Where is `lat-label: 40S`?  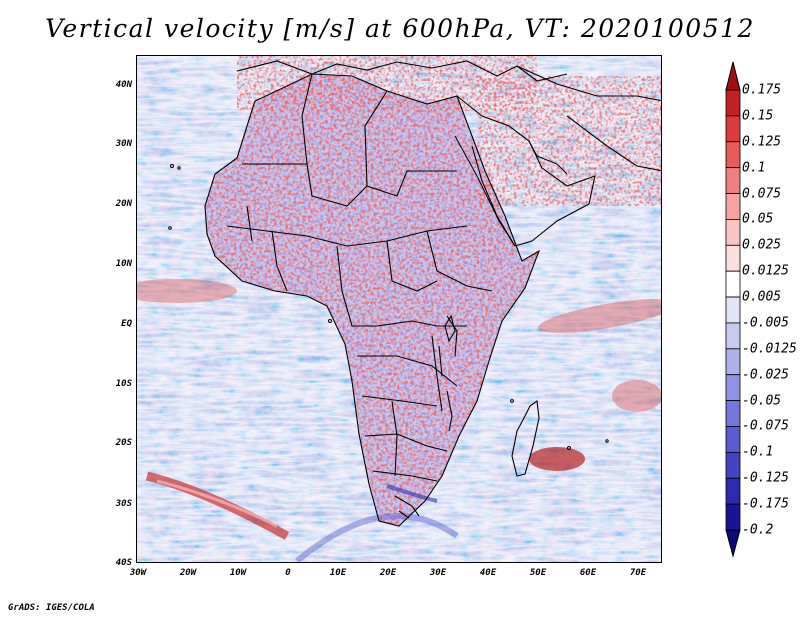 lat-label: 40S is located at coordinates (123, 563).